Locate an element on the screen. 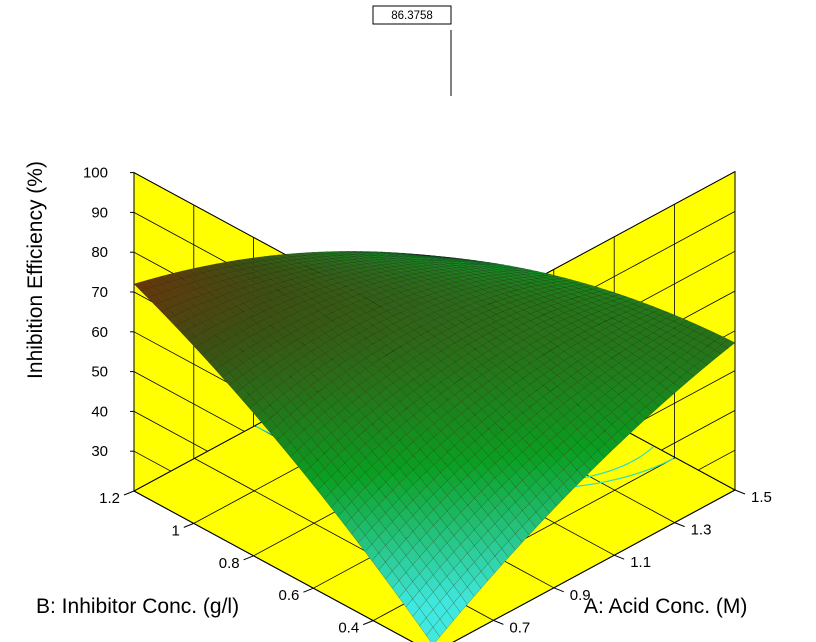 This screenshot has width=816, height=642. z-tick-label: 40 is located at coordinates (99, 411).